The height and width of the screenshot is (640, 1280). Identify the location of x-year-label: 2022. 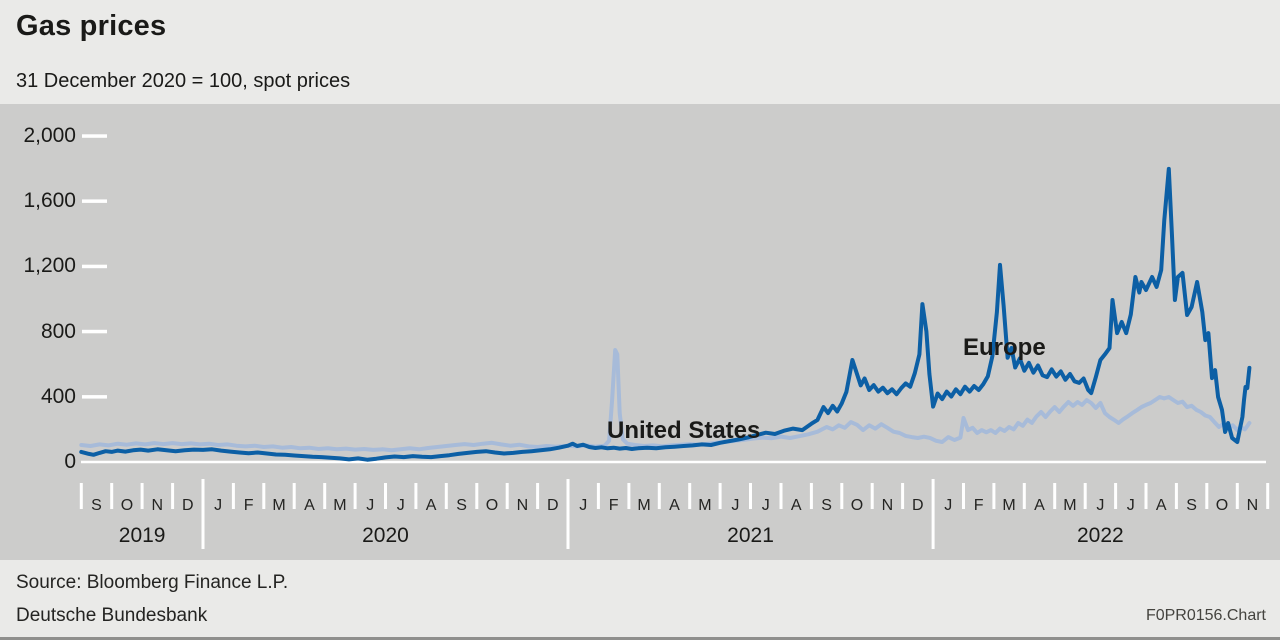
(1100, 535).